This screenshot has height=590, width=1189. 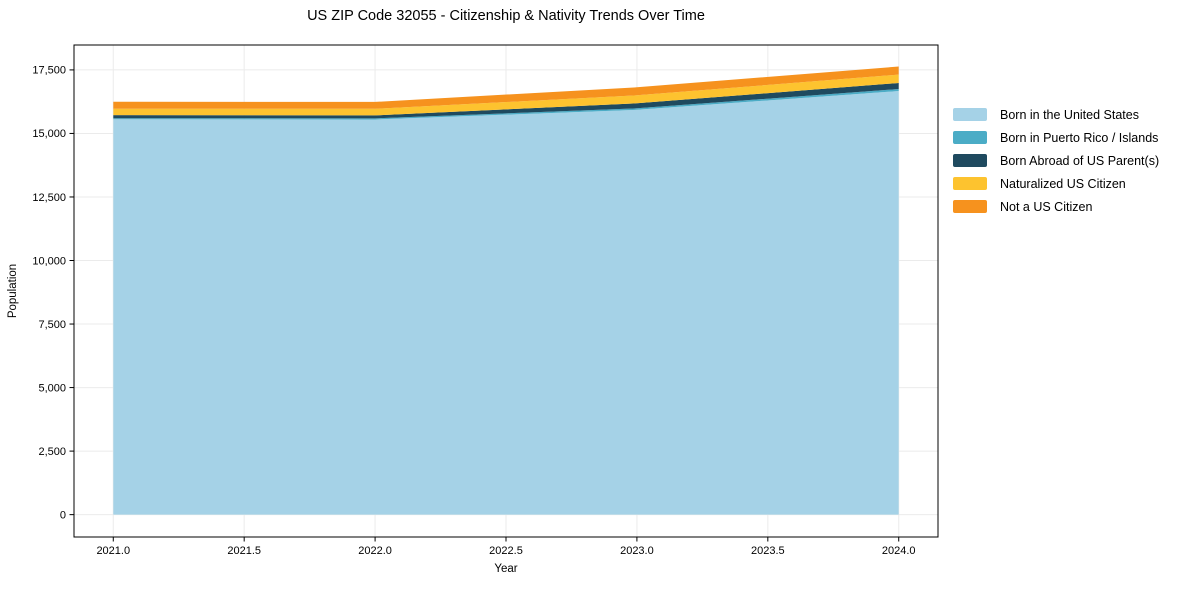 I want to click on legend-item-puerto-rico: Born in Puerto Rico / Islands, so click(x=1056, y=137).